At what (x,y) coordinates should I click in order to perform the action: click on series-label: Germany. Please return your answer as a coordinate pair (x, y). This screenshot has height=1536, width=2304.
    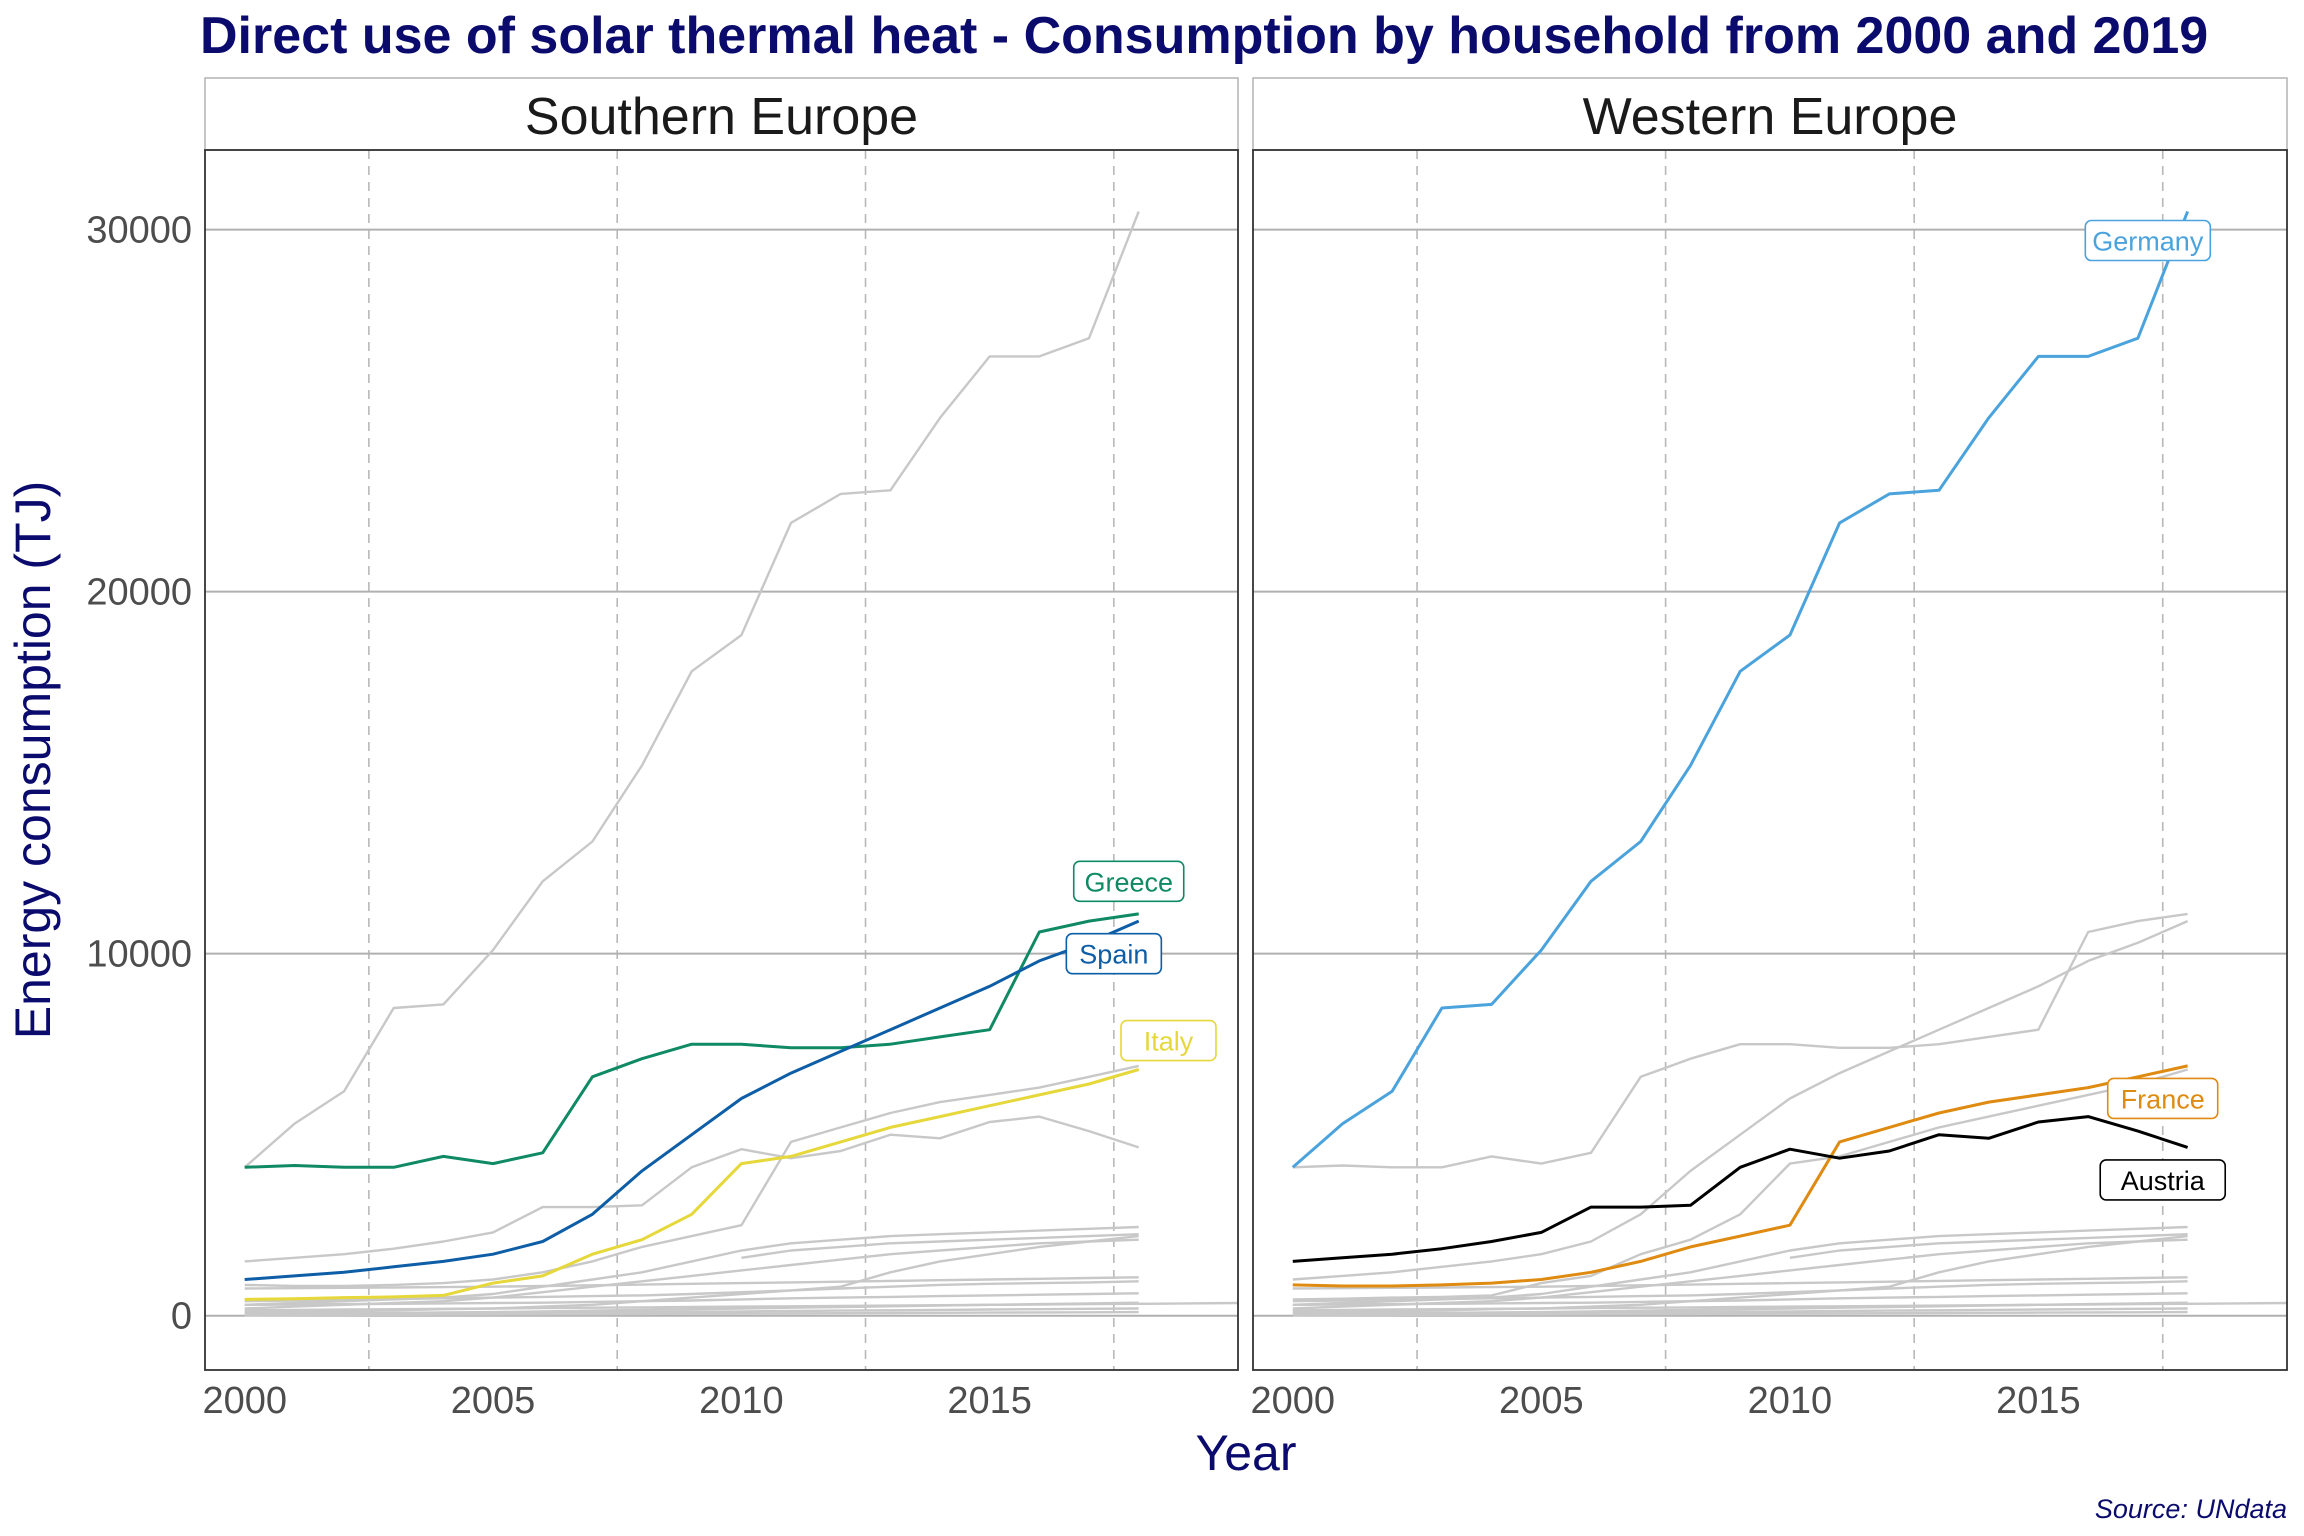
    Looking at the image, I should click on (2148, 242).